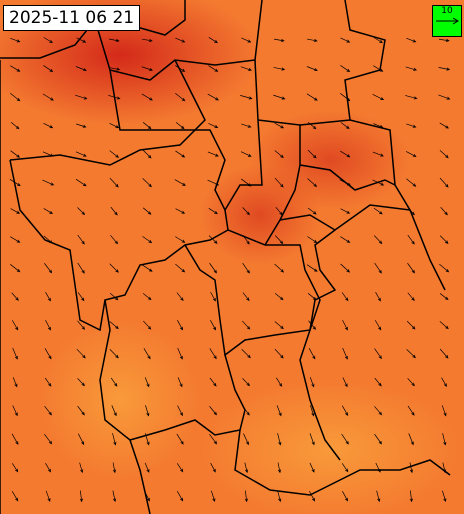  Describe the element at coordinates (130, 62) in the screenshot. I see `hot-area` at that location.